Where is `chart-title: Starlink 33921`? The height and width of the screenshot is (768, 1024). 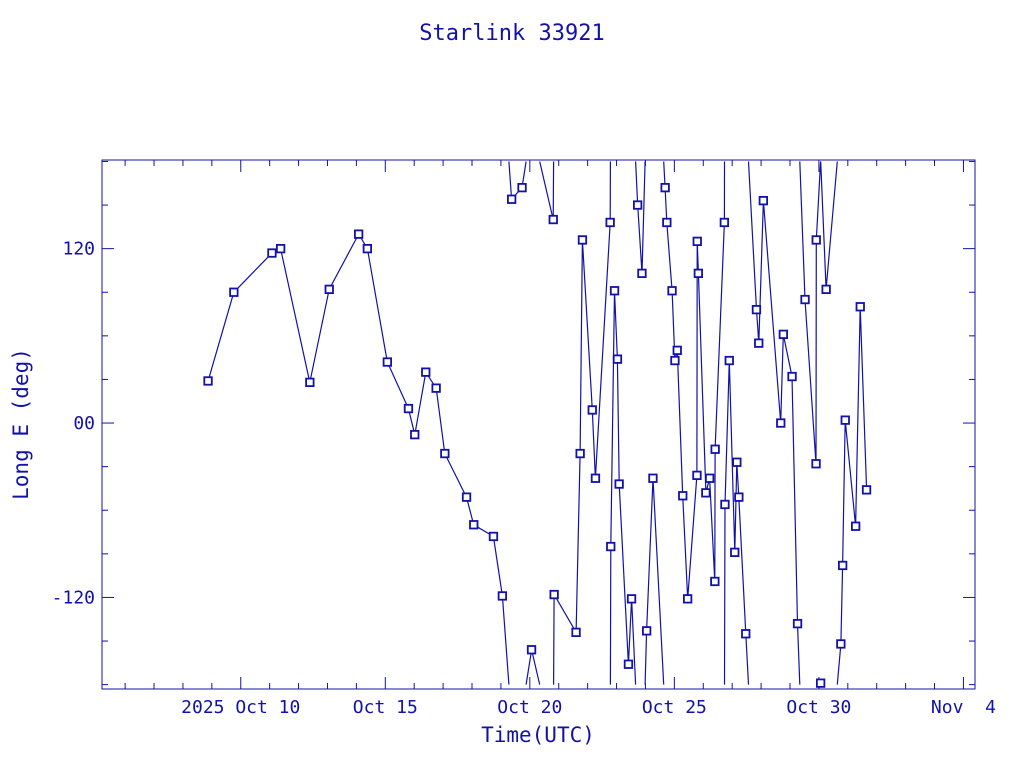
chart-title: Starlink 33921 is located at coordinates (511, 33).